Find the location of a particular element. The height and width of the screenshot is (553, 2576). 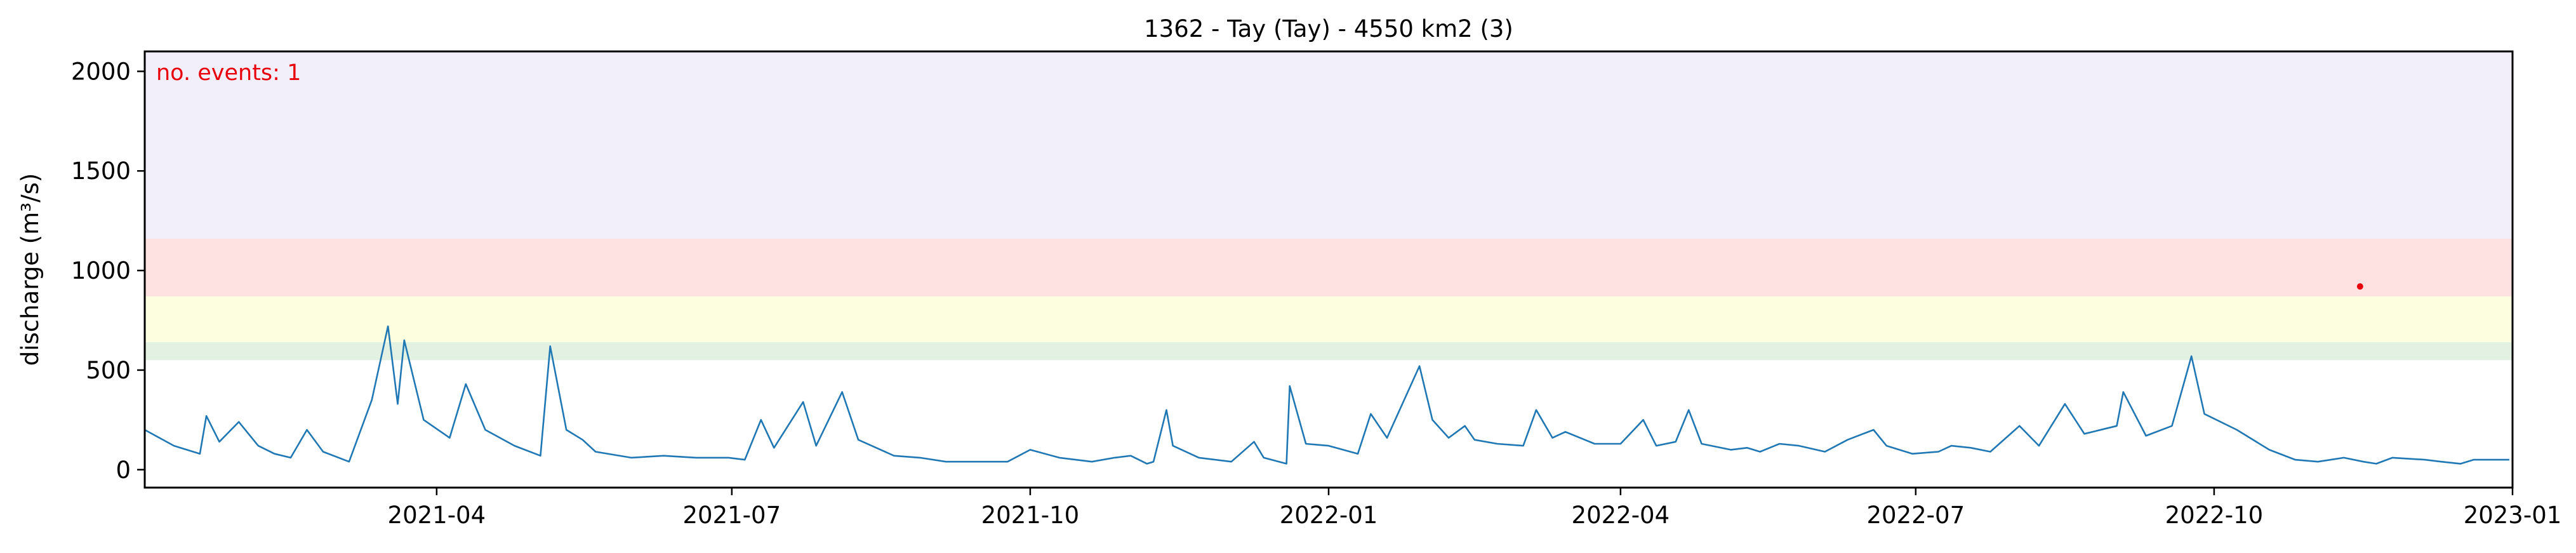

x-tick-label: 2022-10 is located at coordinates (2214, 515).